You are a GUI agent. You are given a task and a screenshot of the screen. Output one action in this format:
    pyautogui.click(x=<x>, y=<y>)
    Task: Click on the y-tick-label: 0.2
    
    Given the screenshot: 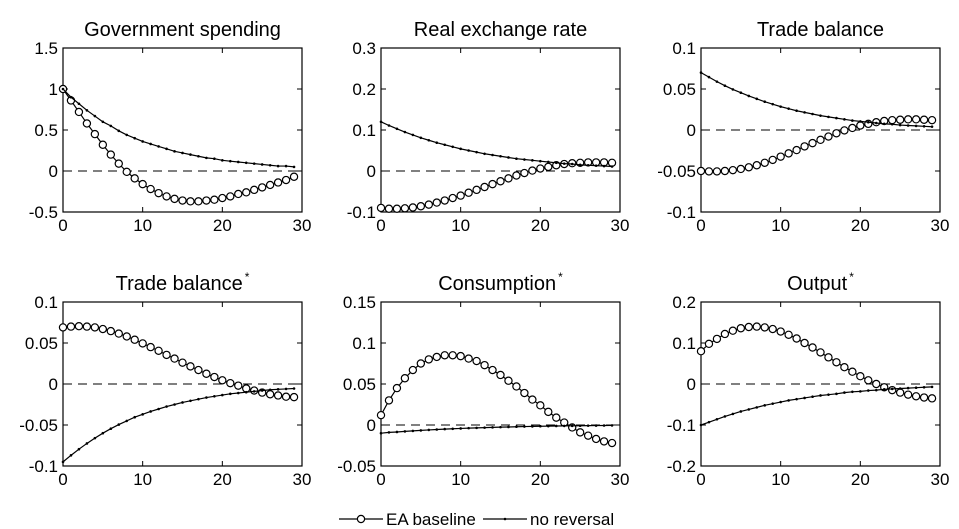 What is the action you would take?
    pyautogui.click(x=364, y=89)
    